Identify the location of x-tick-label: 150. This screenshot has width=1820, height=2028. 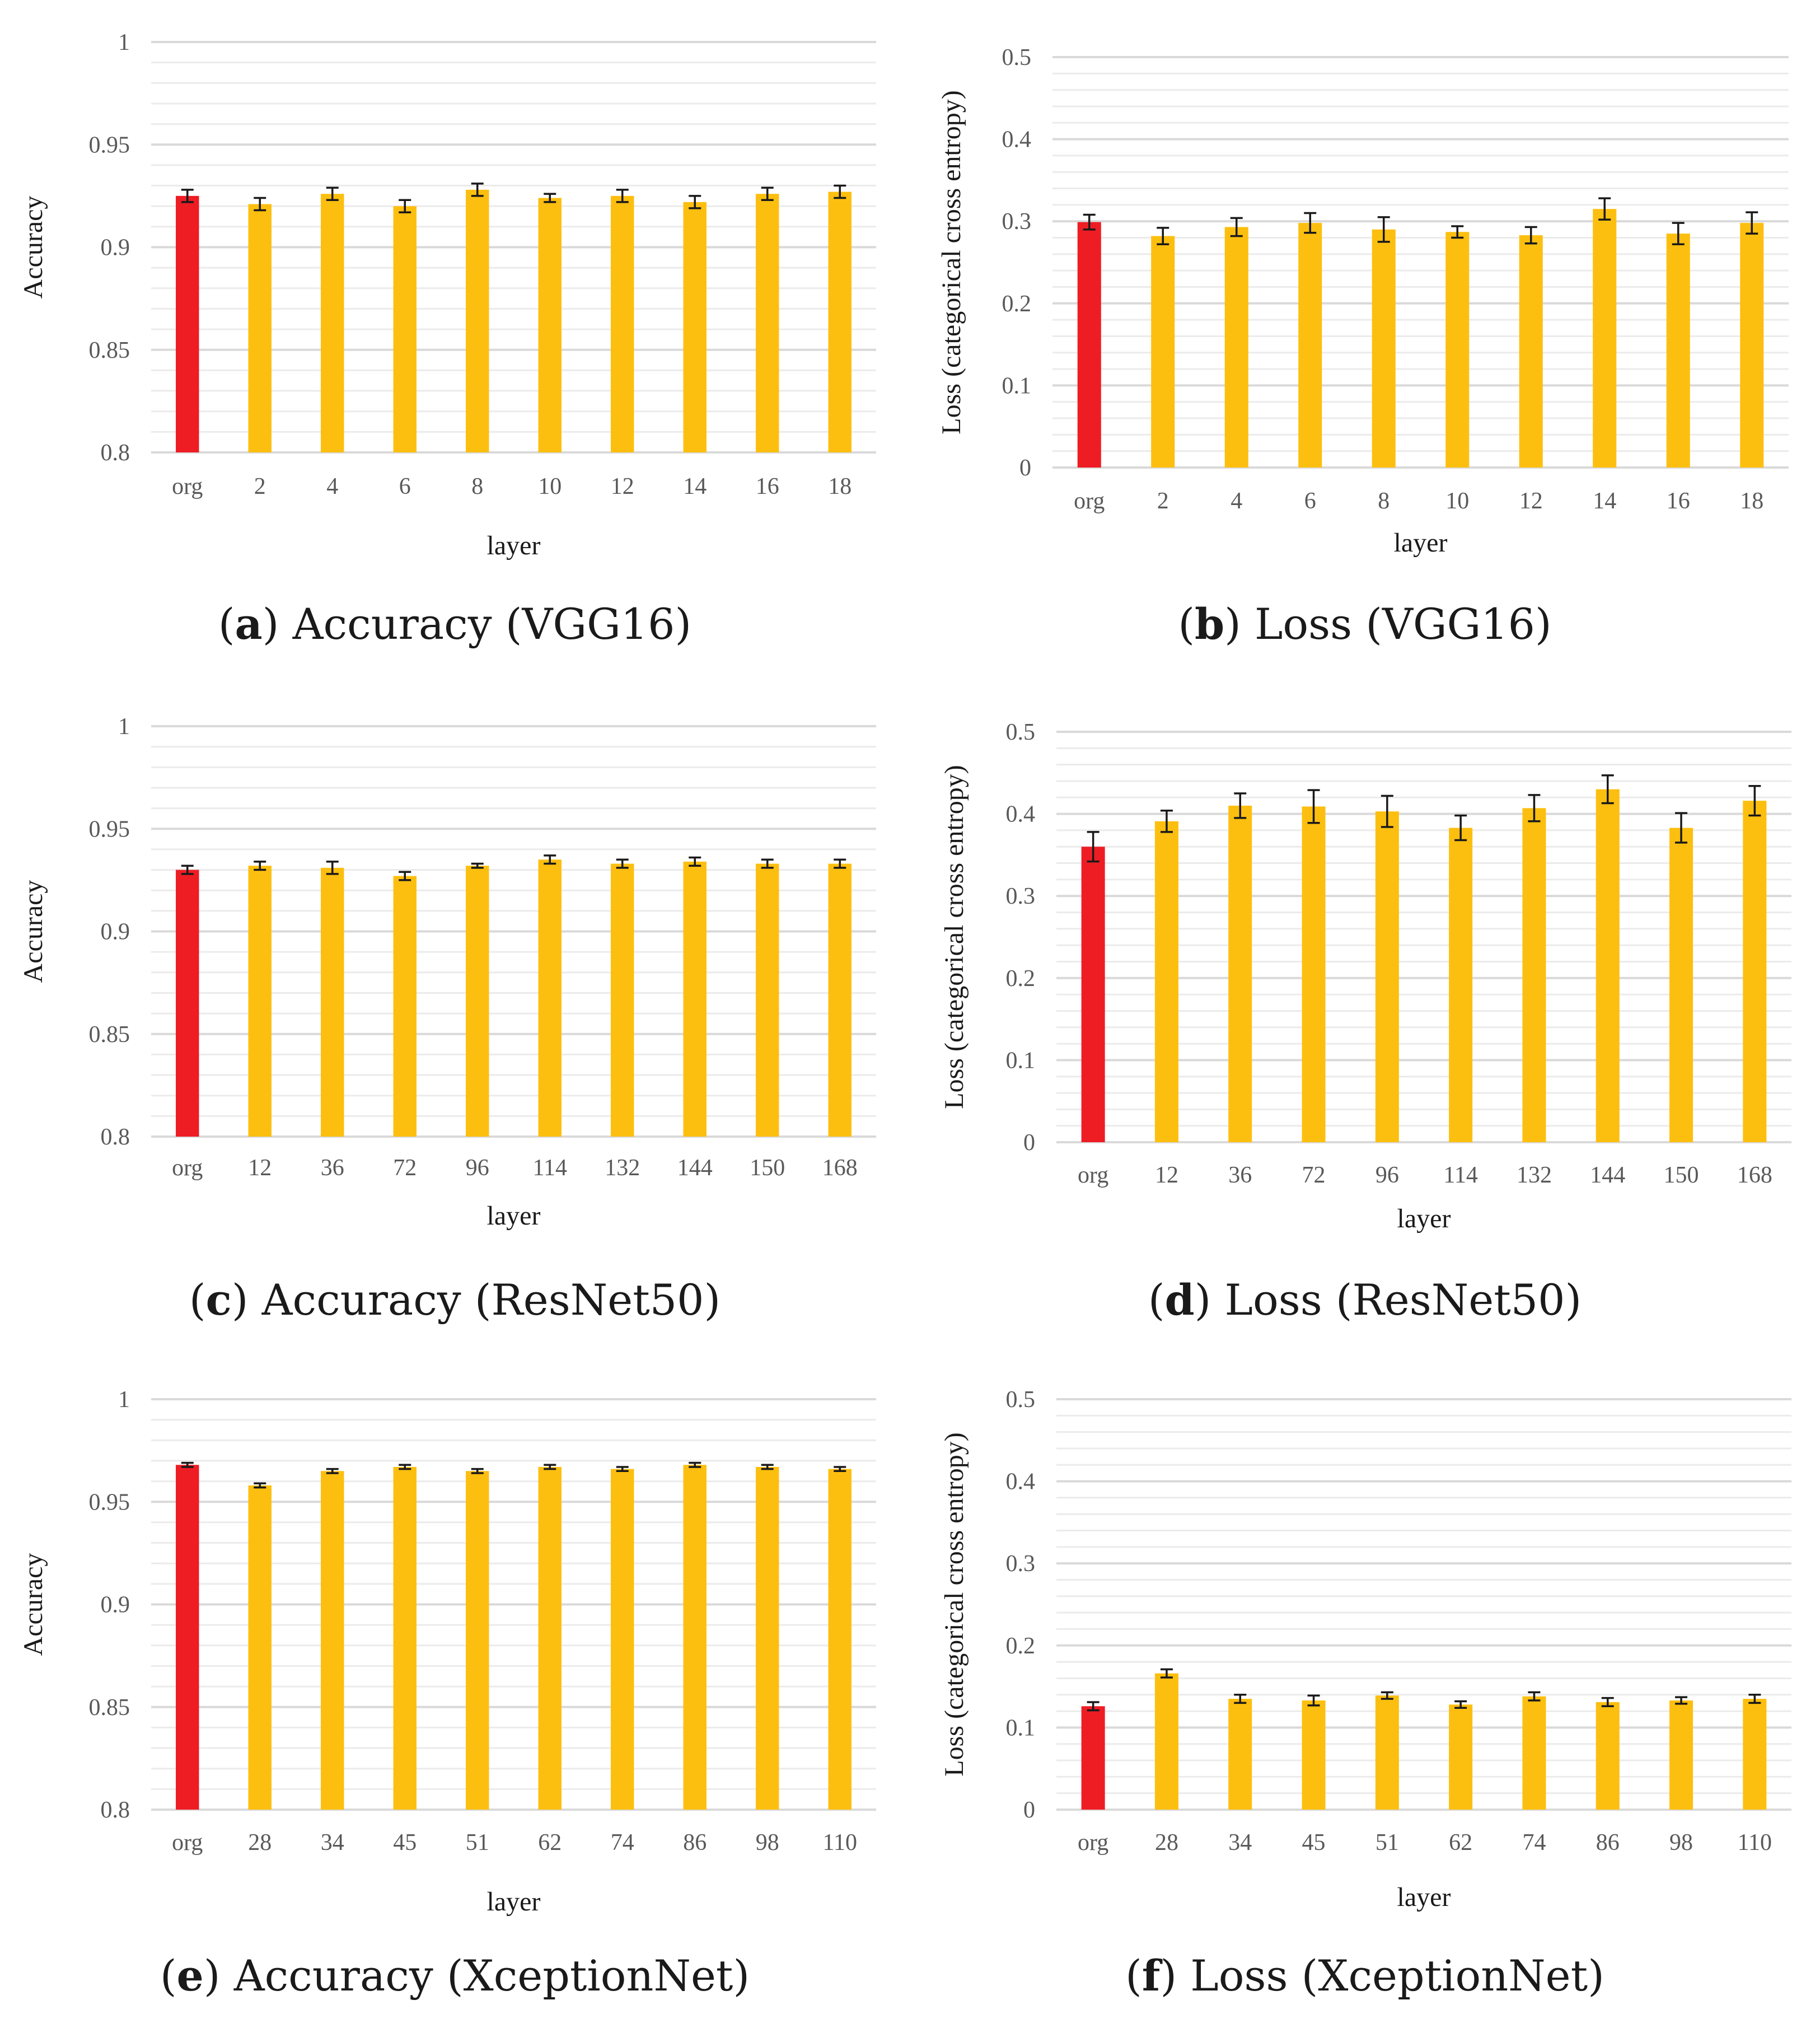
(1682, 1175).